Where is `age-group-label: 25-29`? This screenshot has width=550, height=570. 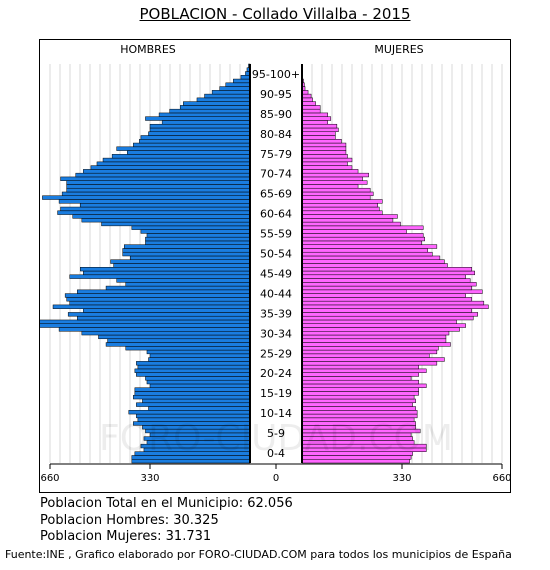 age-group-label: 25-29 is located at coordinates (276, 353).